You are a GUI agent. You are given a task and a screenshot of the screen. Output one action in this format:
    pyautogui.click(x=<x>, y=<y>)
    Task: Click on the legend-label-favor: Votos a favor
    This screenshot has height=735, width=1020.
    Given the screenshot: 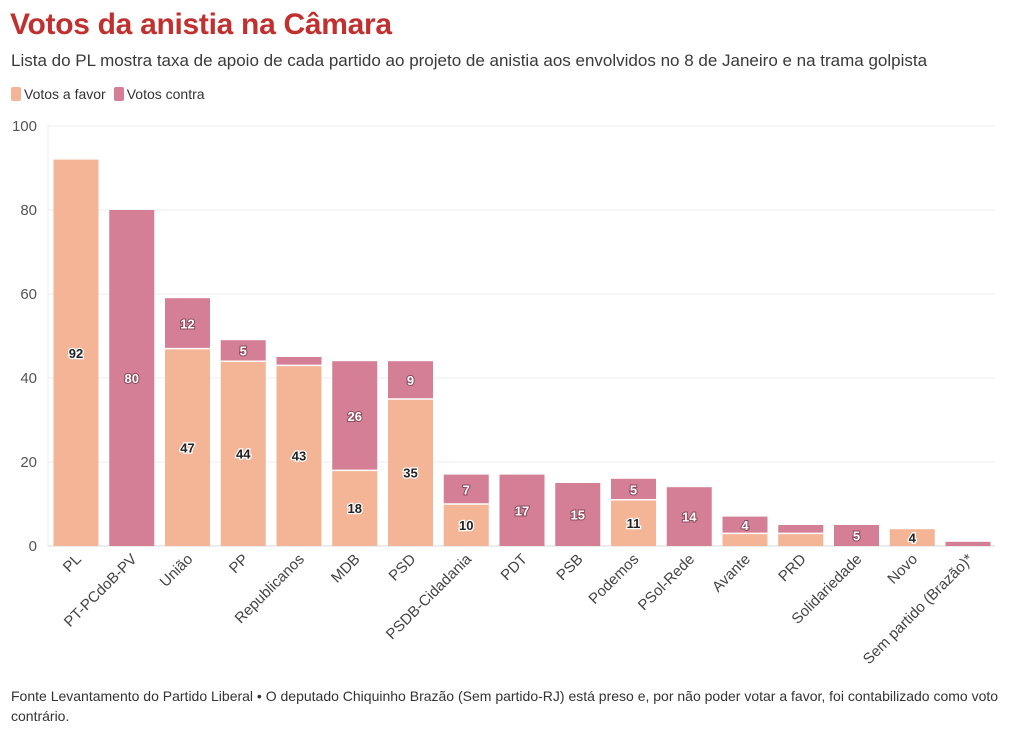 What is the action you would take?
    pyautogui.click(x=65, y=94)
    